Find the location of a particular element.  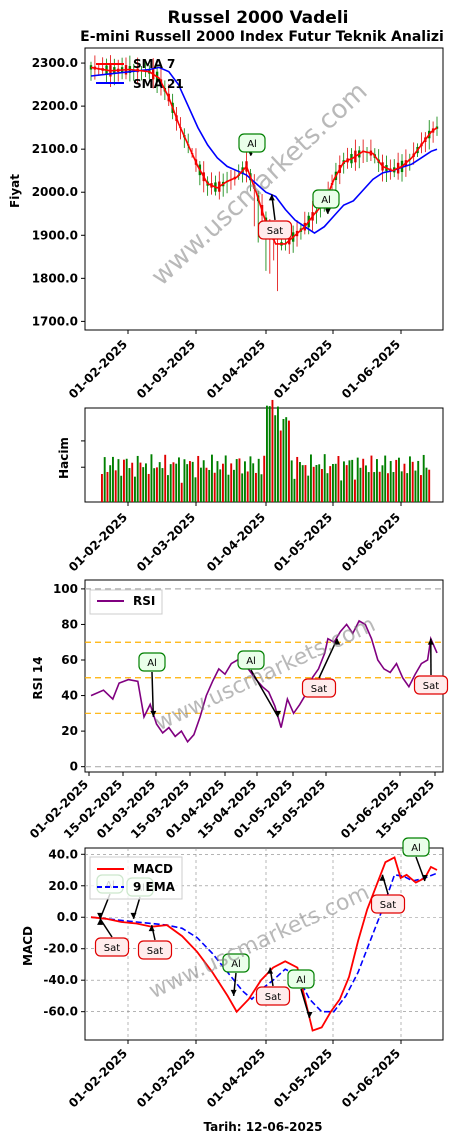

sma21-line is located at coordinates (264, 150).